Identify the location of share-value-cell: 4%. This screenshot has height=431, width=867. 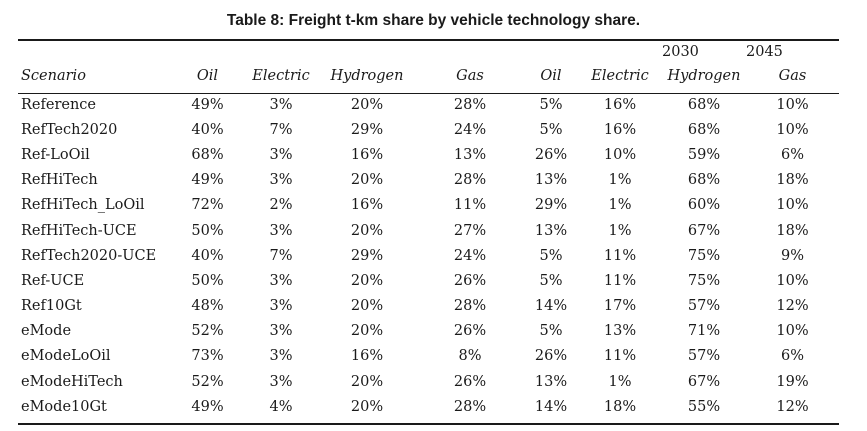
(281, 406).